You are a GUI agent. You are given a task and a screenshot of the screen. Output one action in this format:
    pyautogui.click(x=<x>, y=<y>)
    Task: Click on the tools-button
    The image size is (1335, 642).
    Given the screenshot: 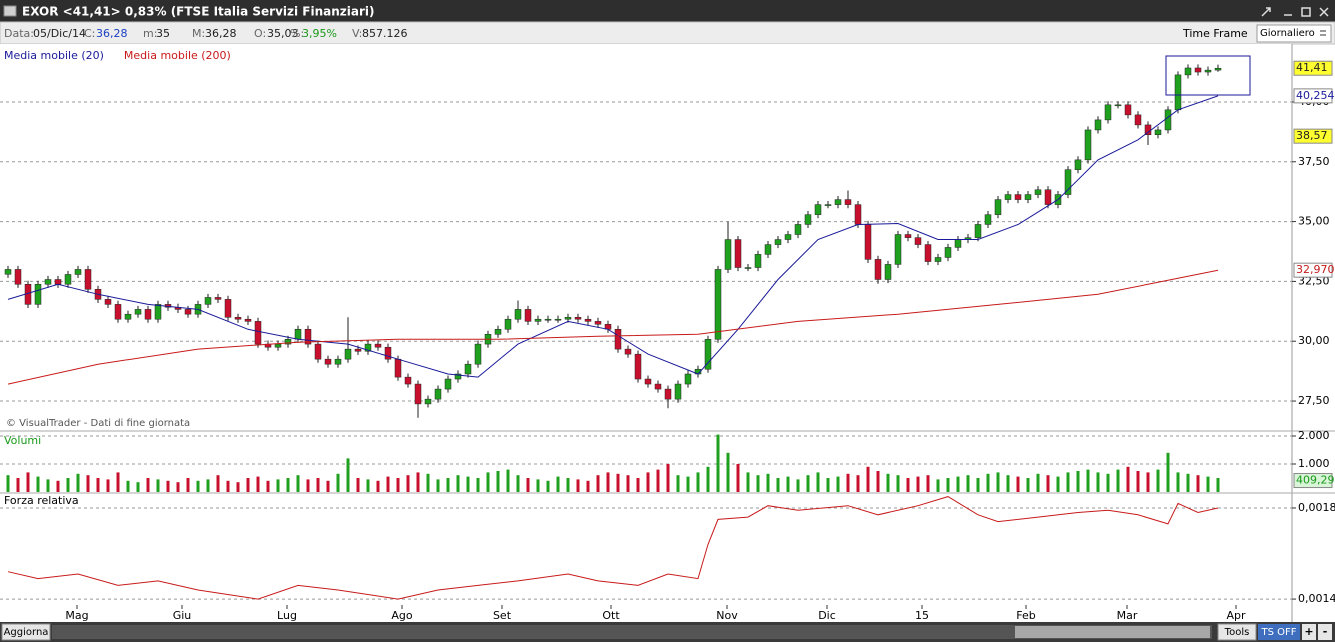 What is the action you would take?
    pyautogui.click(x=1237, y=632)
    